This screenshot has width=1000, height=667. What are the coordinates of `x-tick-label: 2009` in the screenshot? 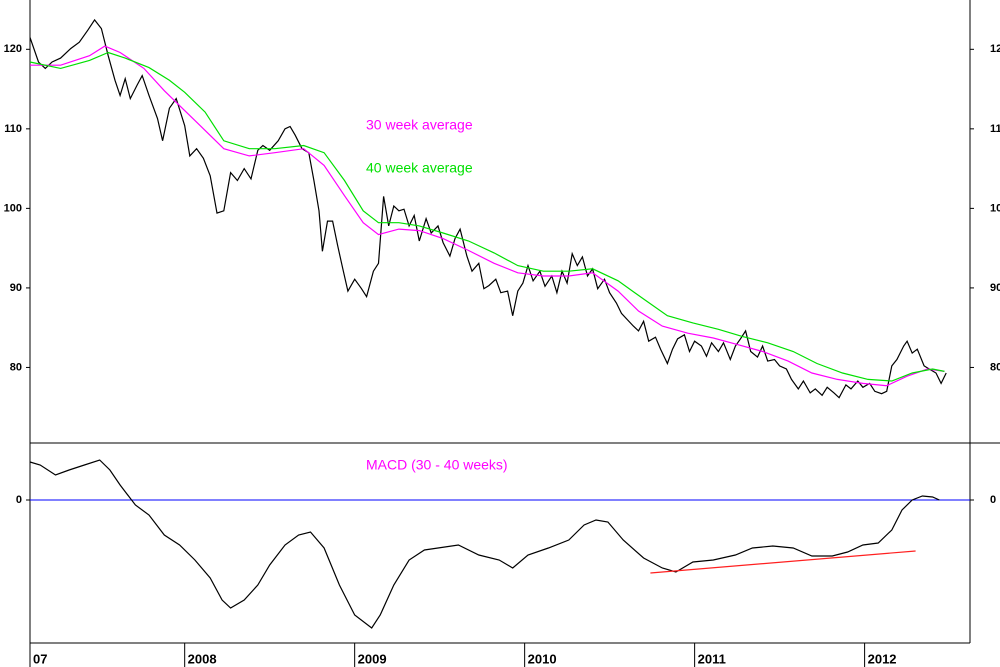 It's located at (372, 658).